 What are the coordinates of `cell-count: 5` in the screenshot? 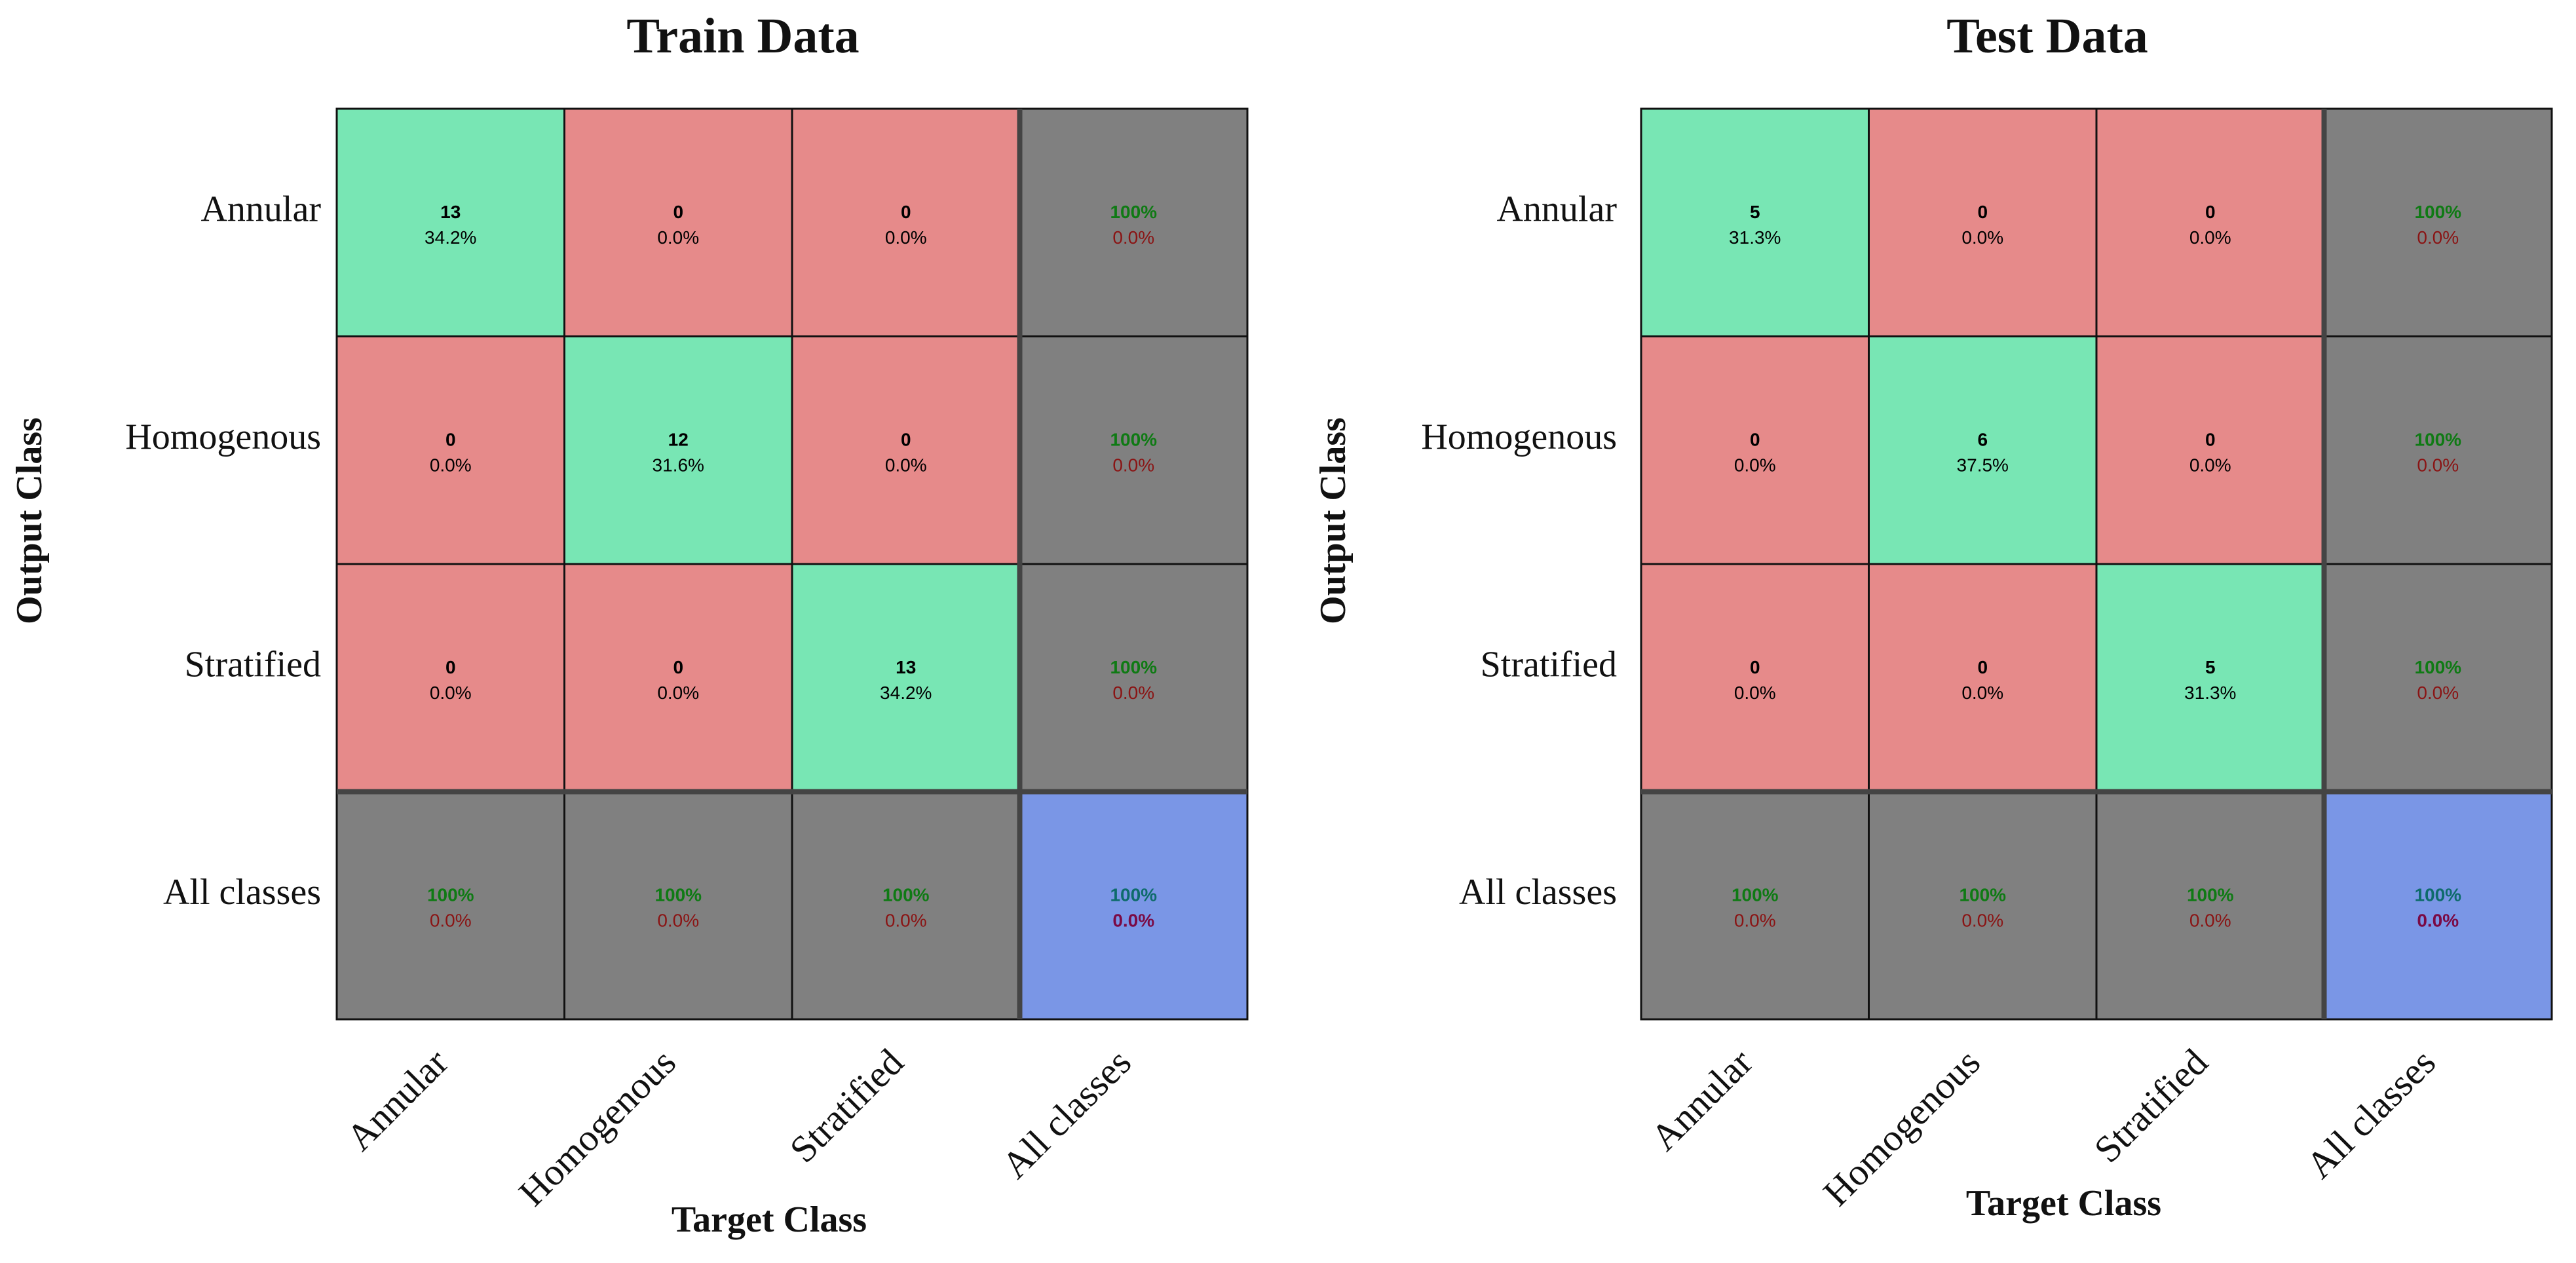 It's located at (1755, 212).